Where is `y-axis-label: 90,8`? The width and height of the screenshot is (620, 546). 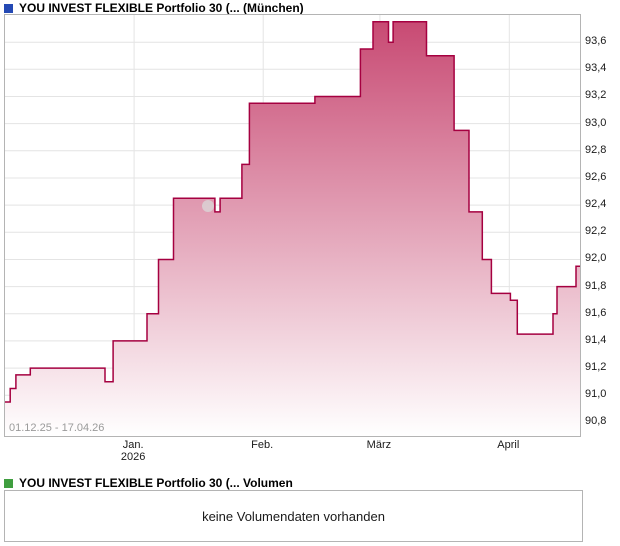 y-axis-label: 90,8 is located at coordinates (596, 421).